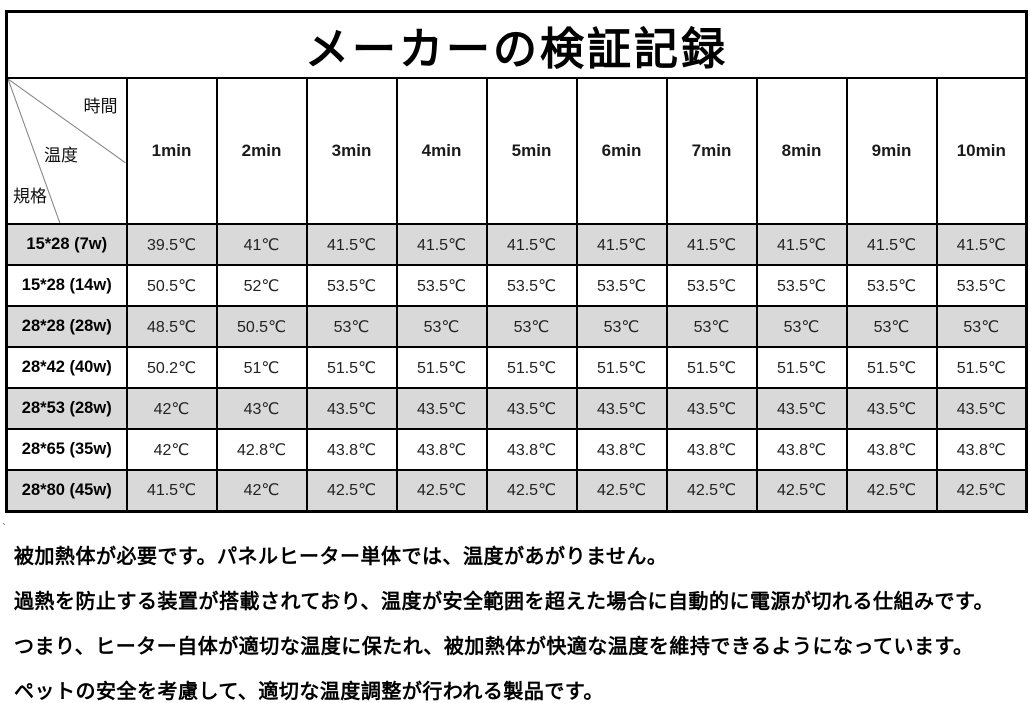 The width and height of the screenshot is (1030, 703). What do you see at coordinates (261, 408) in the screenshot?
I see `temp-cell: 43℃` at bounding box center [261, 408].